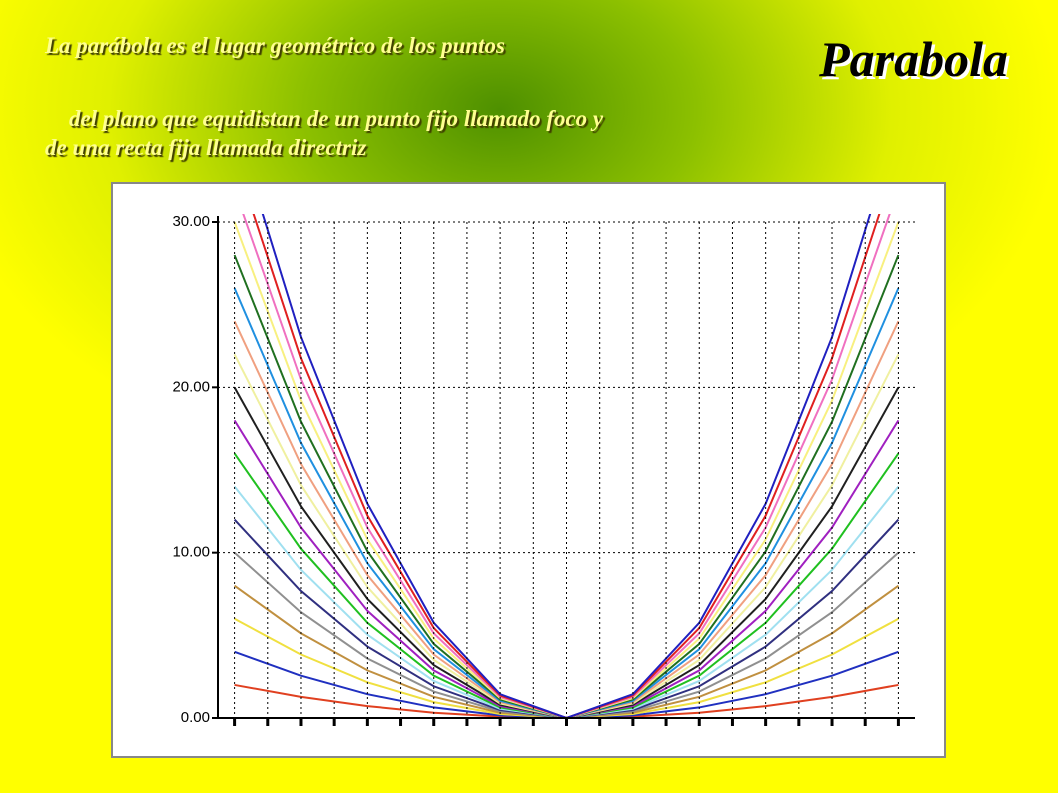 Image resolution: width=1058 pixels, height=793 pixels. Describe the element at coordinates (191, 552) in the screenshot. I see `y-tick-label: 10.00` at that location.